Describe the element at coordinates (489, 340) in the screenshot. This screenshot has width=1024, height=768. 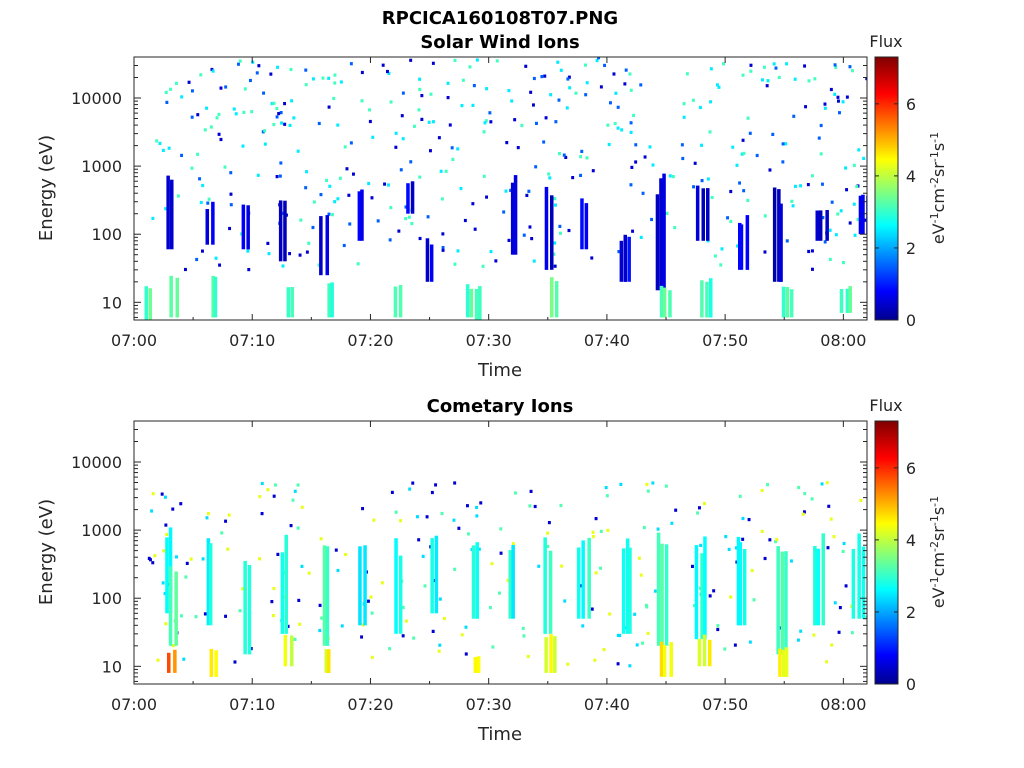
I see `x-tick-label: 07:30` at that location.